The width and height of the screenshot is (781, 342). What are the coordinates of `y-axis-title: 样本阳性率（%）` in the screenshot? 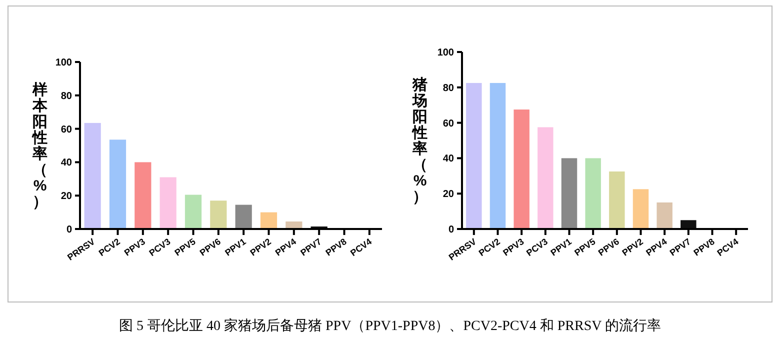 It's located at (40, 146).